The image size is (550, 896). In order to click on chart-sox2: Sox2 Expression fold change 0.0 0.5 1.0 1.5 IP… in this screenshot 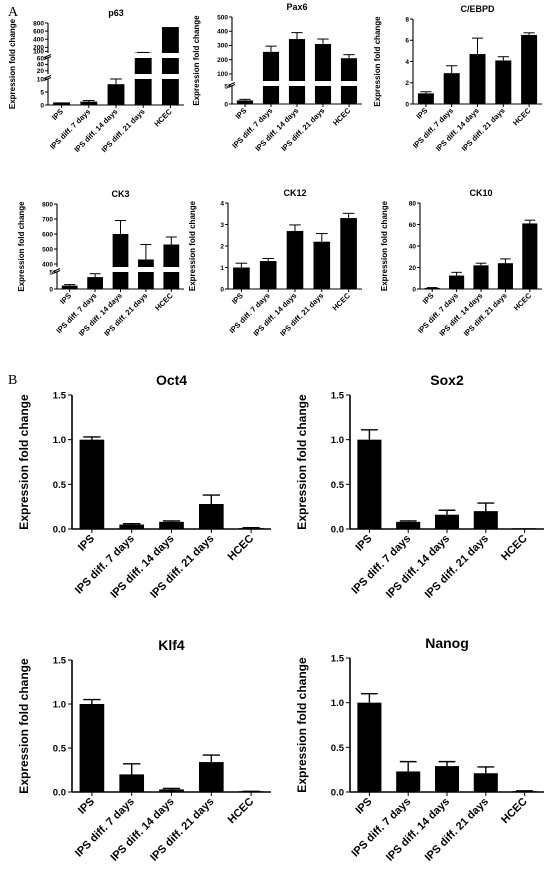, I will do `click(419, 486)`.